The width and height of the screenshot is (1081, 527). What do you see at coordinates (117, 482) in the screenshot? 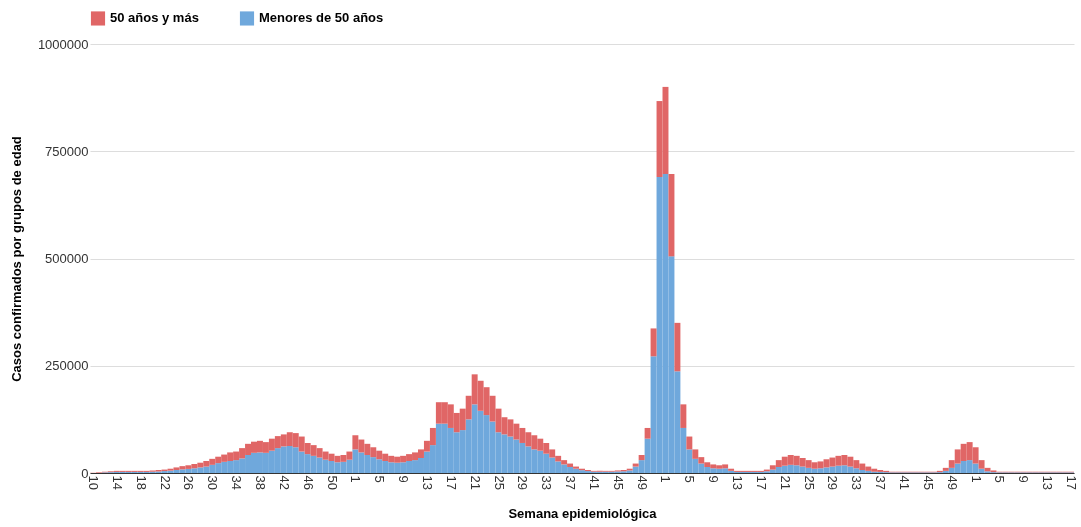
I see `x-tick-label: 14` at bounding box center [117, 482].